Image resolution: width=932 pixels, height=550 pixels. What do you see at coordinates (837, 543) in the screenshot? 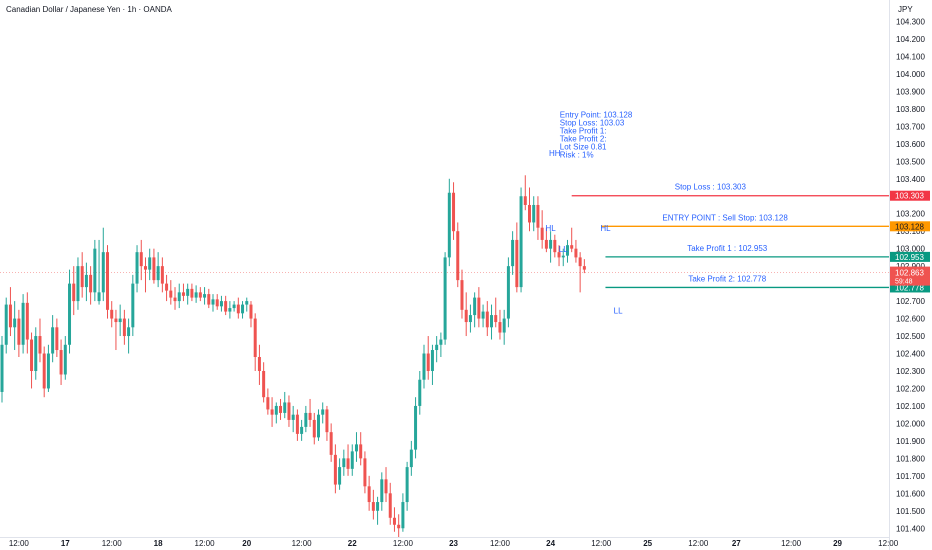
I see `x-tick-label: 29` at bounding box center [837, 543].